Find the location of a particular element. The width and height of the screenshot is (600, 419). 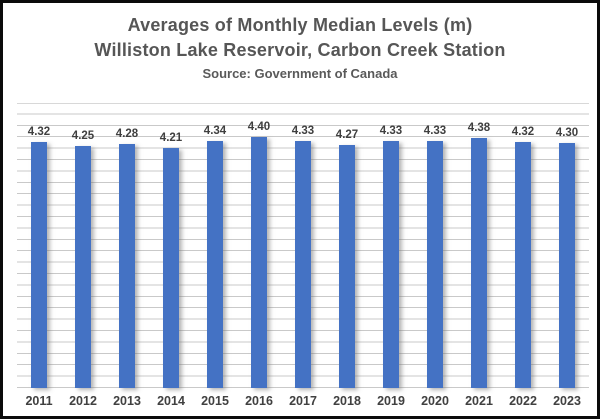

bar-slot-2012: 4.25 is located at coordinates (83, 246).